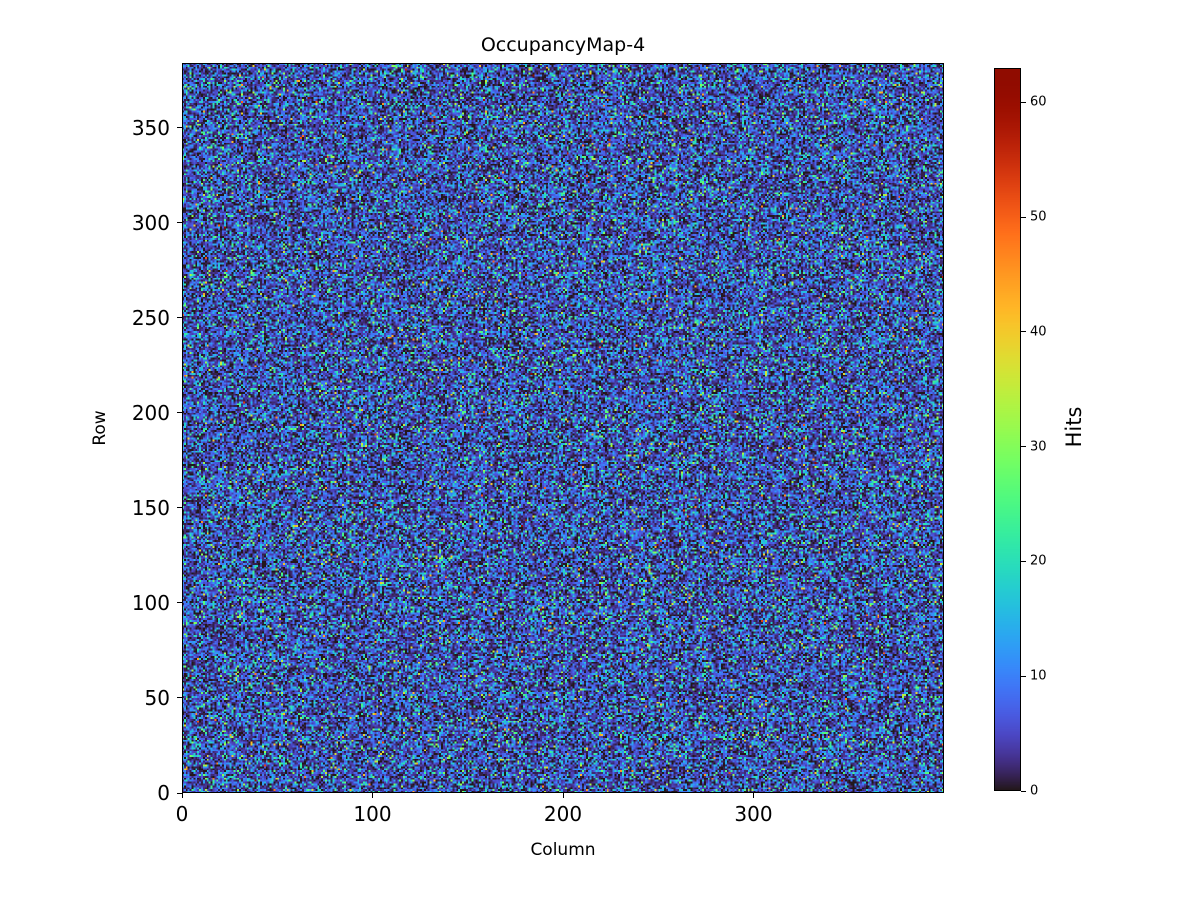  What do you see at coordinates (157, 697) in the screenshot?
I see `y-tick-label: 50` at bounding box center [157, 697].